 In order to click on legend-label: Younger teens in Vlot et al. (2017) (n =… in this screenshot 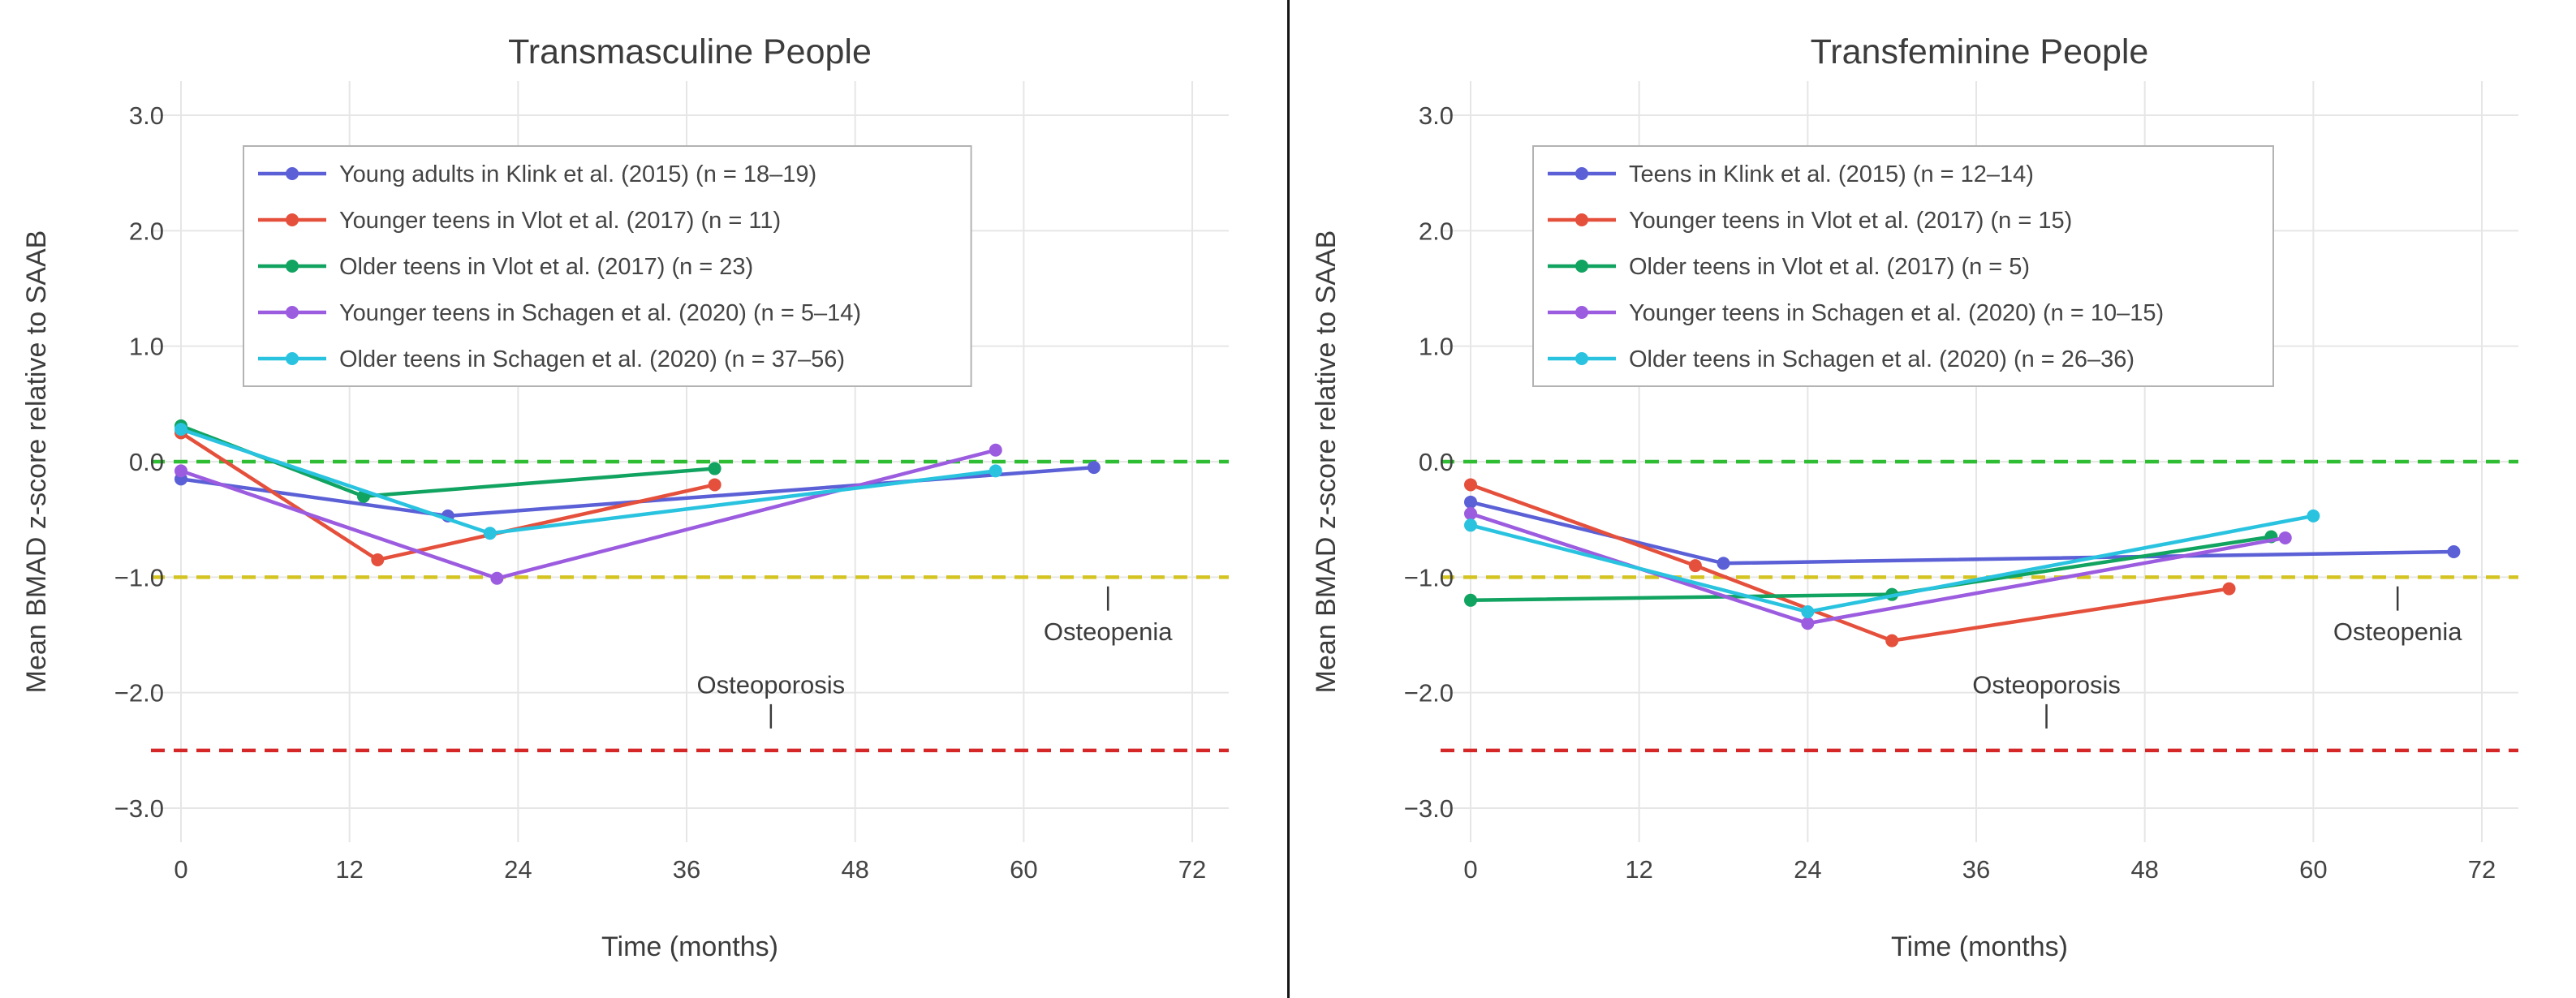, I will do `click(1851, 221)`.